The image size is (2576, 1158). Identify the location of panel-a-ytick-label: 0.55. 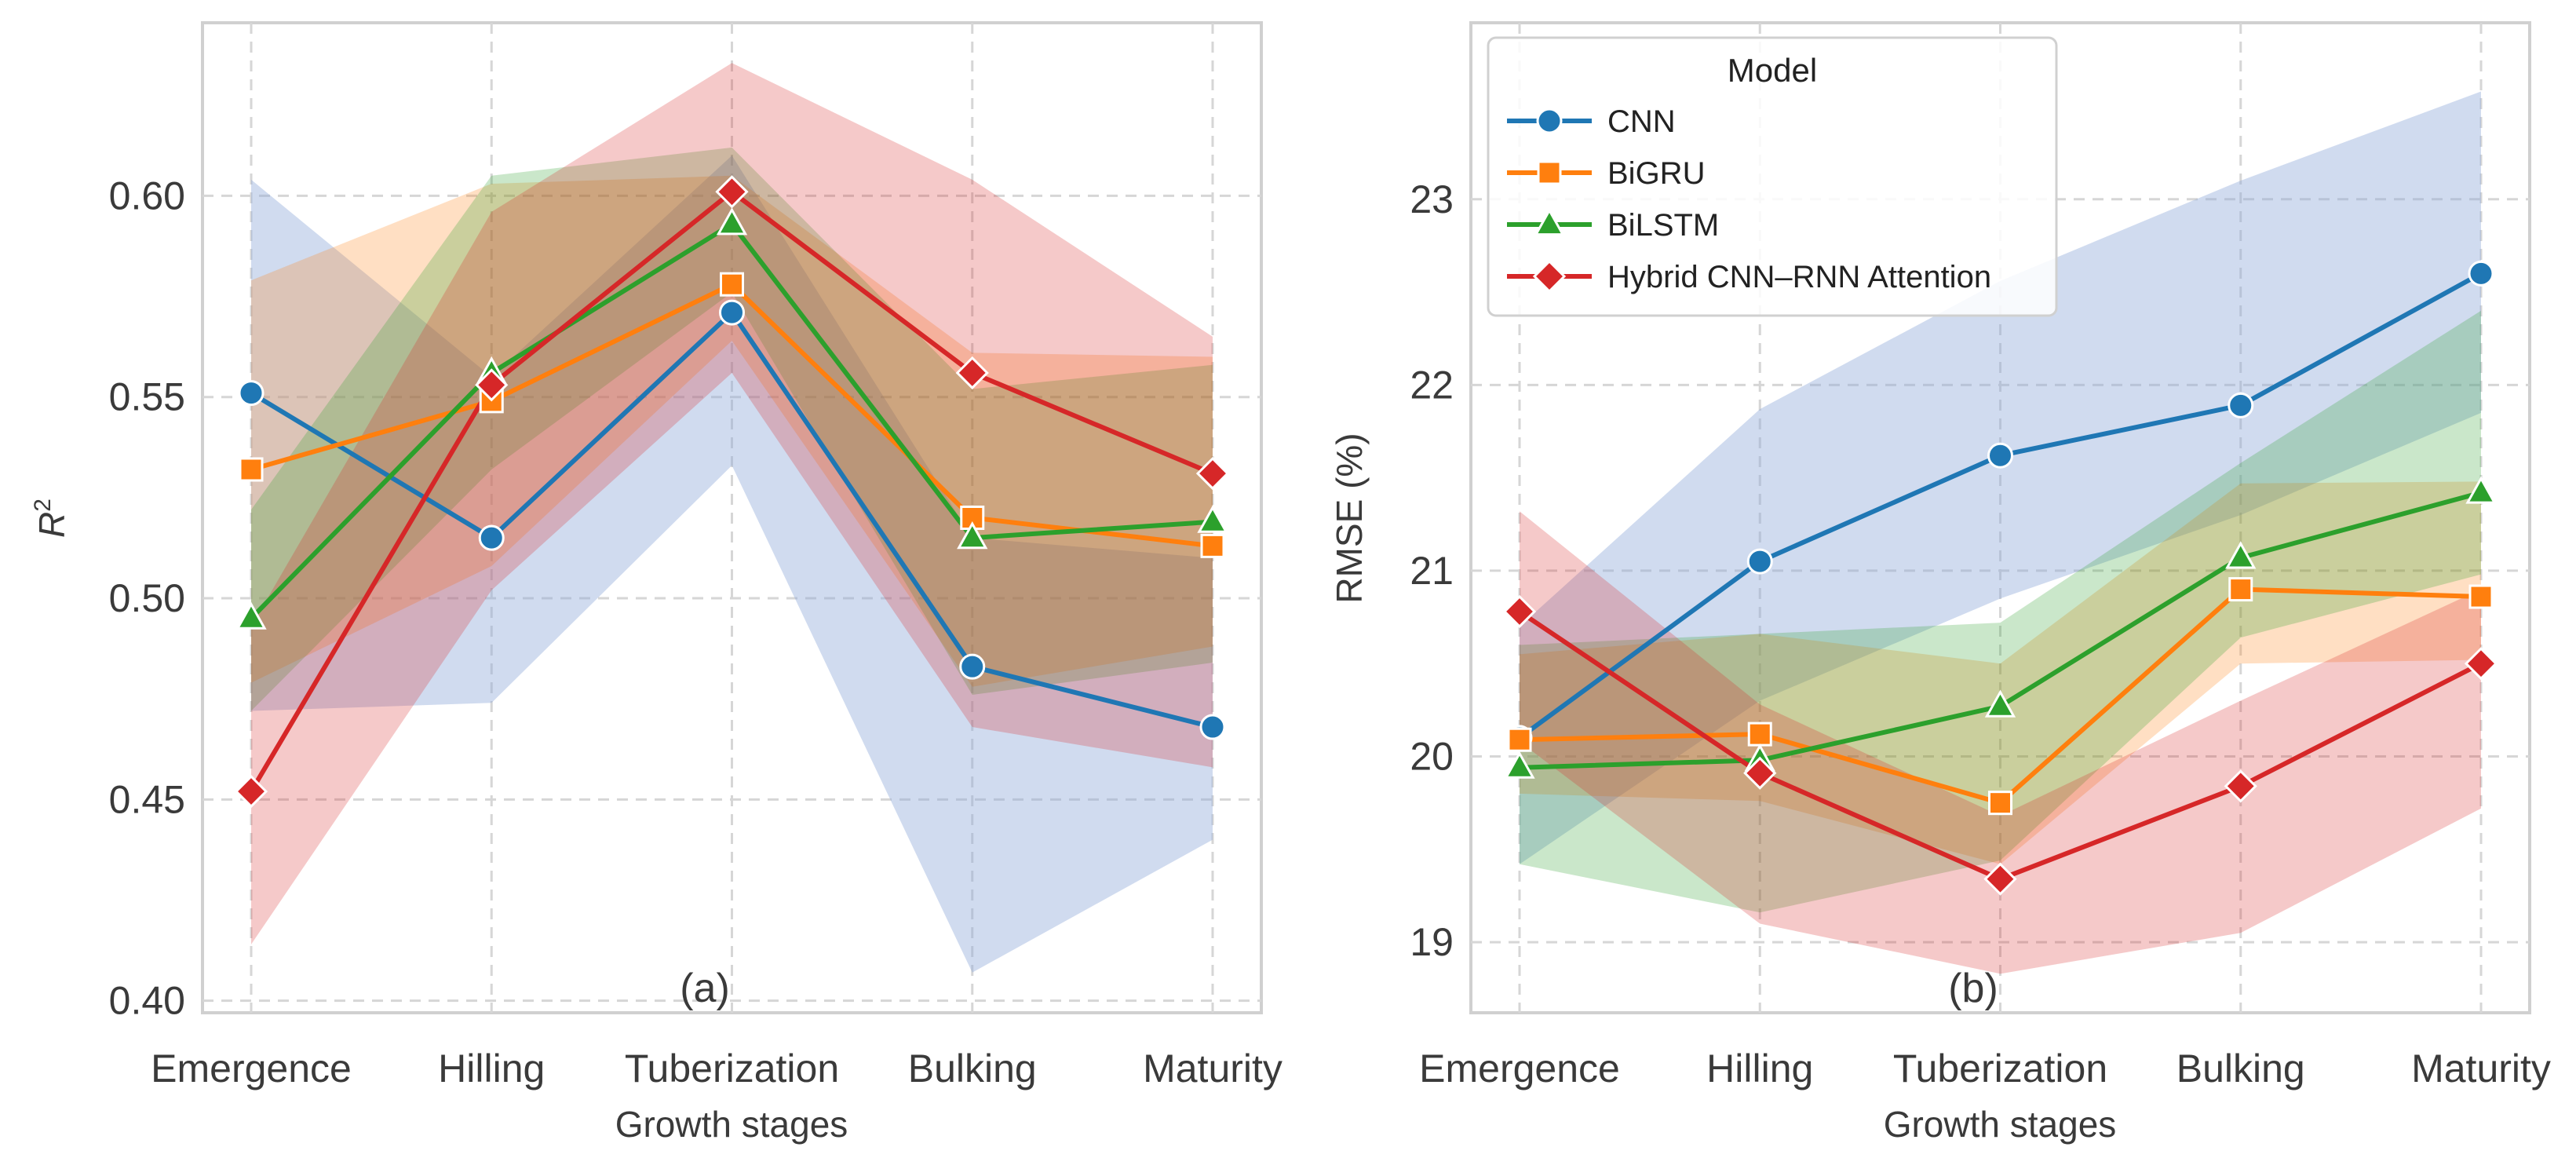
(147, 397).